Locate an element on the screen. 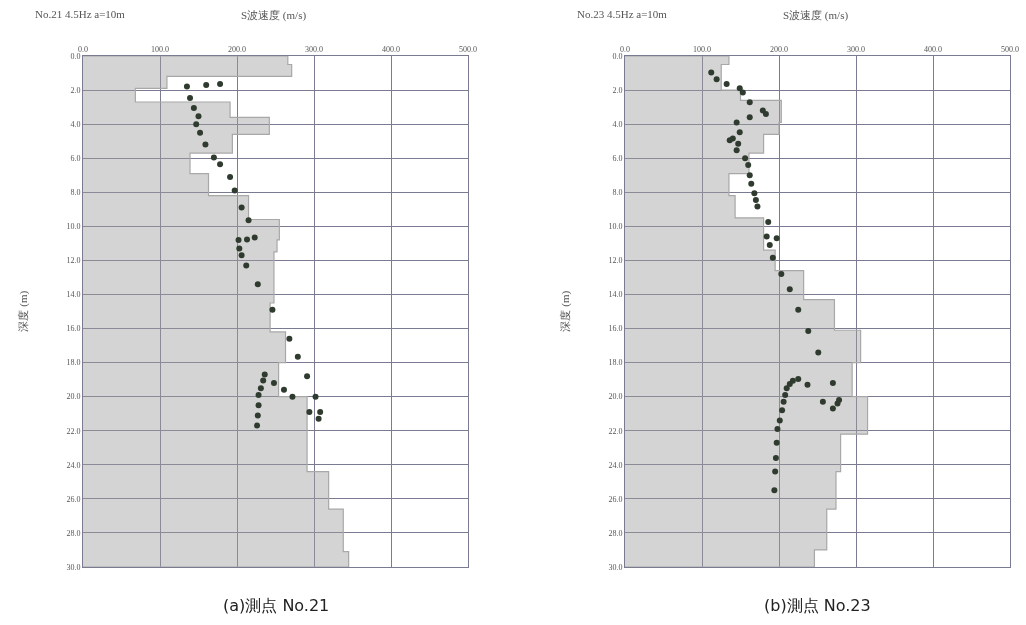 This screenshot has width=1026, height=625. y-tick-label: 26.0 is located at coordinates (73, 499).